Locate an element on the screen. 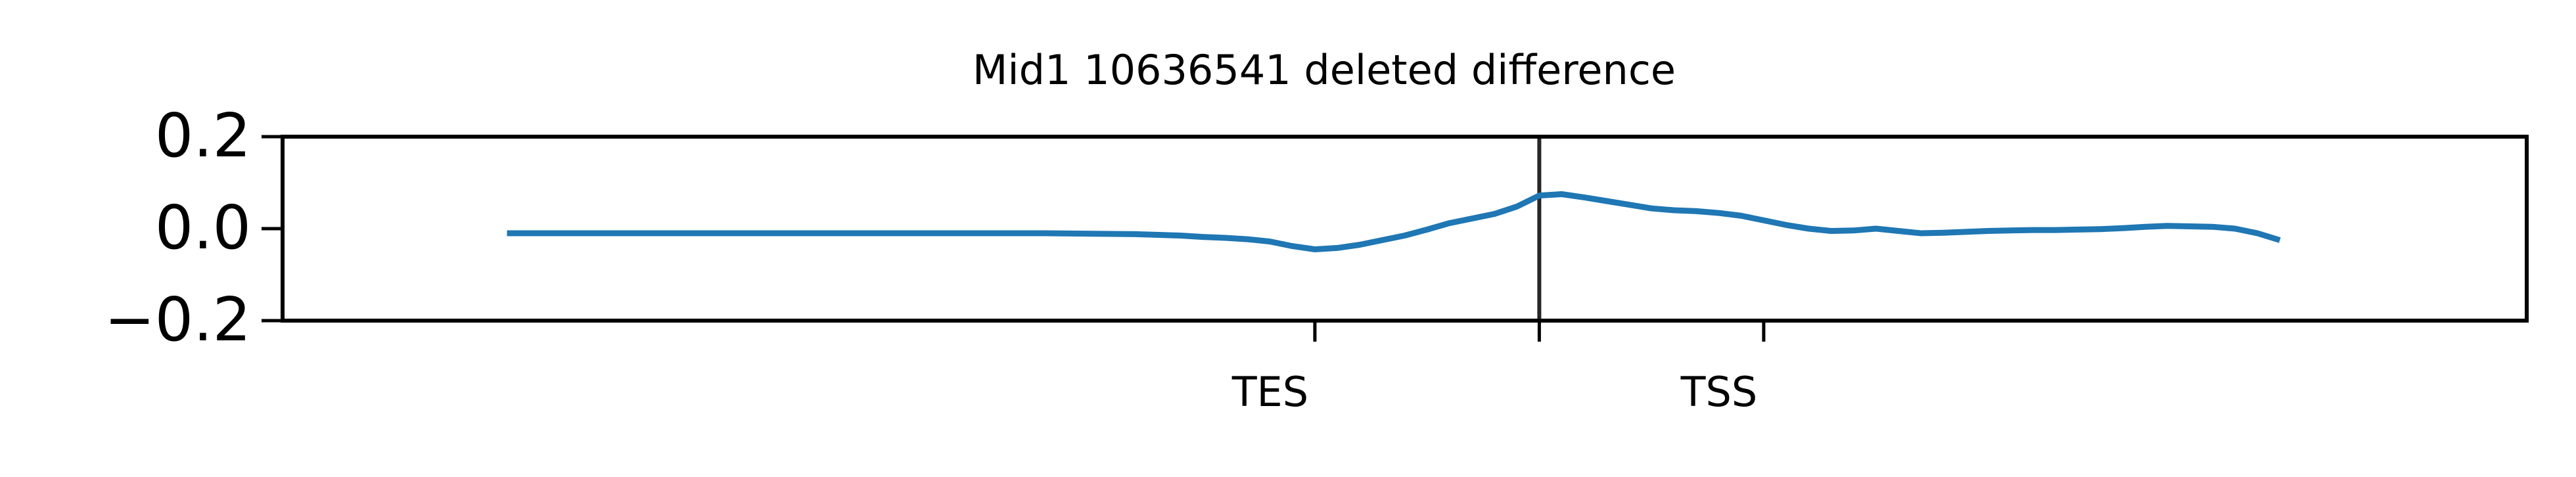  y-tick-label: 0.2 is located at coordinates (203, 136).